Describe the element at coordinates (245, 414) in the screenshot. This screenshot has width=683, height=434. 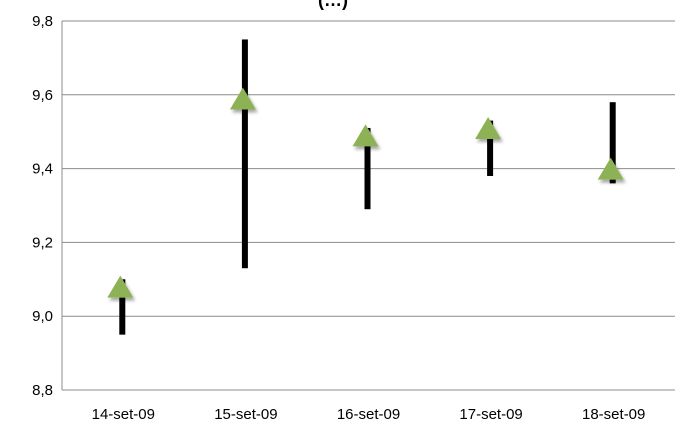
I see `x-tick-label: 15-set-09` at that location.